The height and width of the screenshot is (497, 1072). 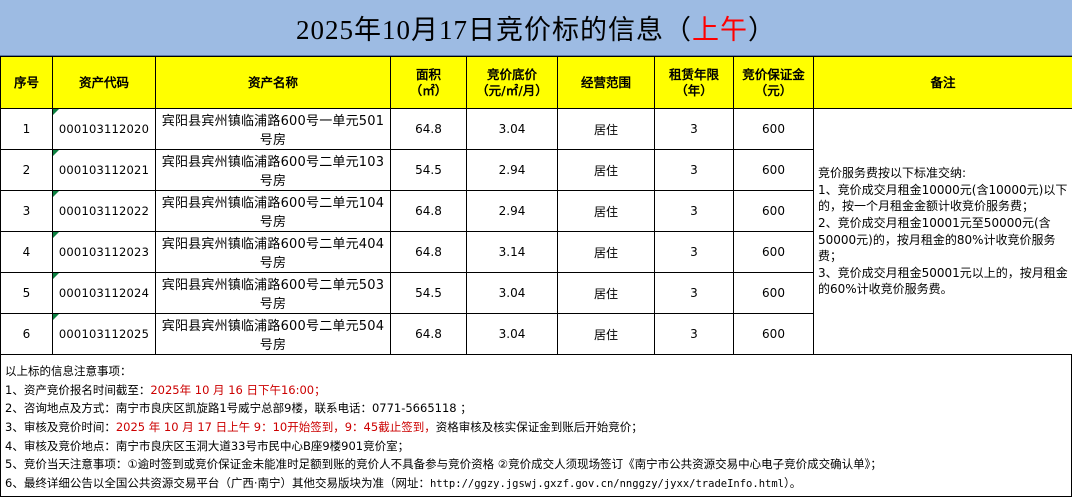 What do you see at coordinates (272, 82) in the screenshot?
I see `col-header-name-label: 资产名称` at bounding box center [272, 82].